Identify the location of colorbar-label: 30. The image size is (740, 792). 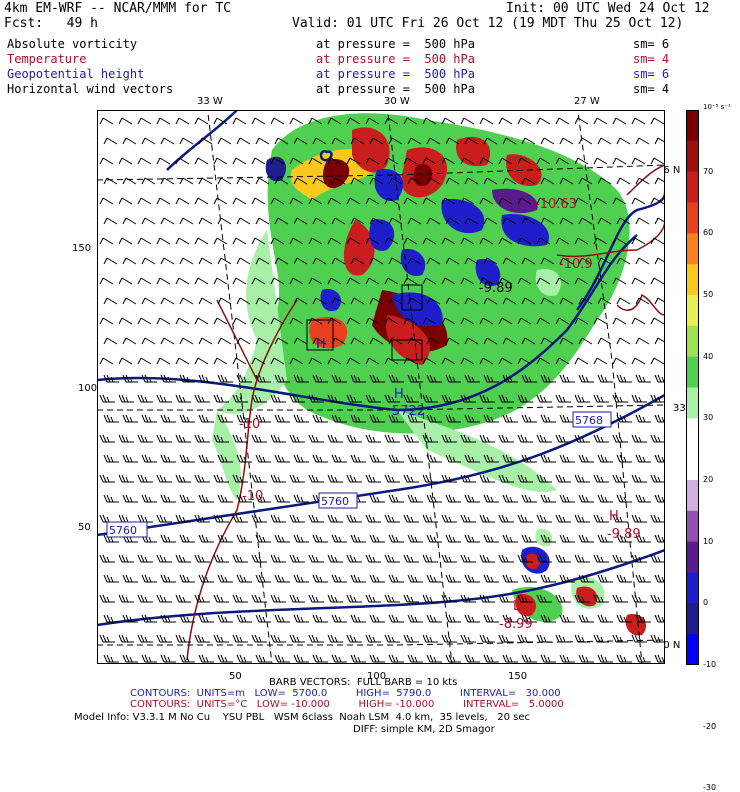
(708, 417).